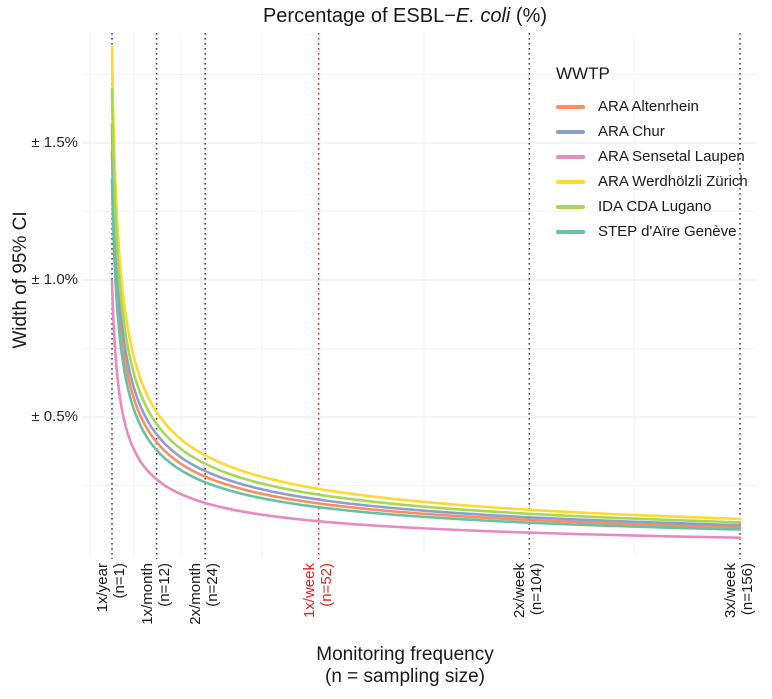 This screenshot has width=772, height=699. What do you see at coordinates (102, 588) in the screenshot?
I see `x-label-frequency: 1x/year` at bounding box center [102, 588].